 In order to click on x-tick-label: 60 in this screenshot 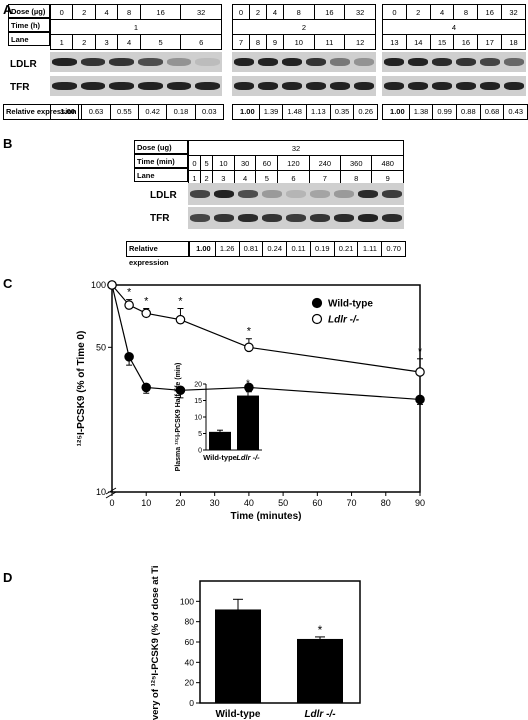, I will do `click(317, 503)`.